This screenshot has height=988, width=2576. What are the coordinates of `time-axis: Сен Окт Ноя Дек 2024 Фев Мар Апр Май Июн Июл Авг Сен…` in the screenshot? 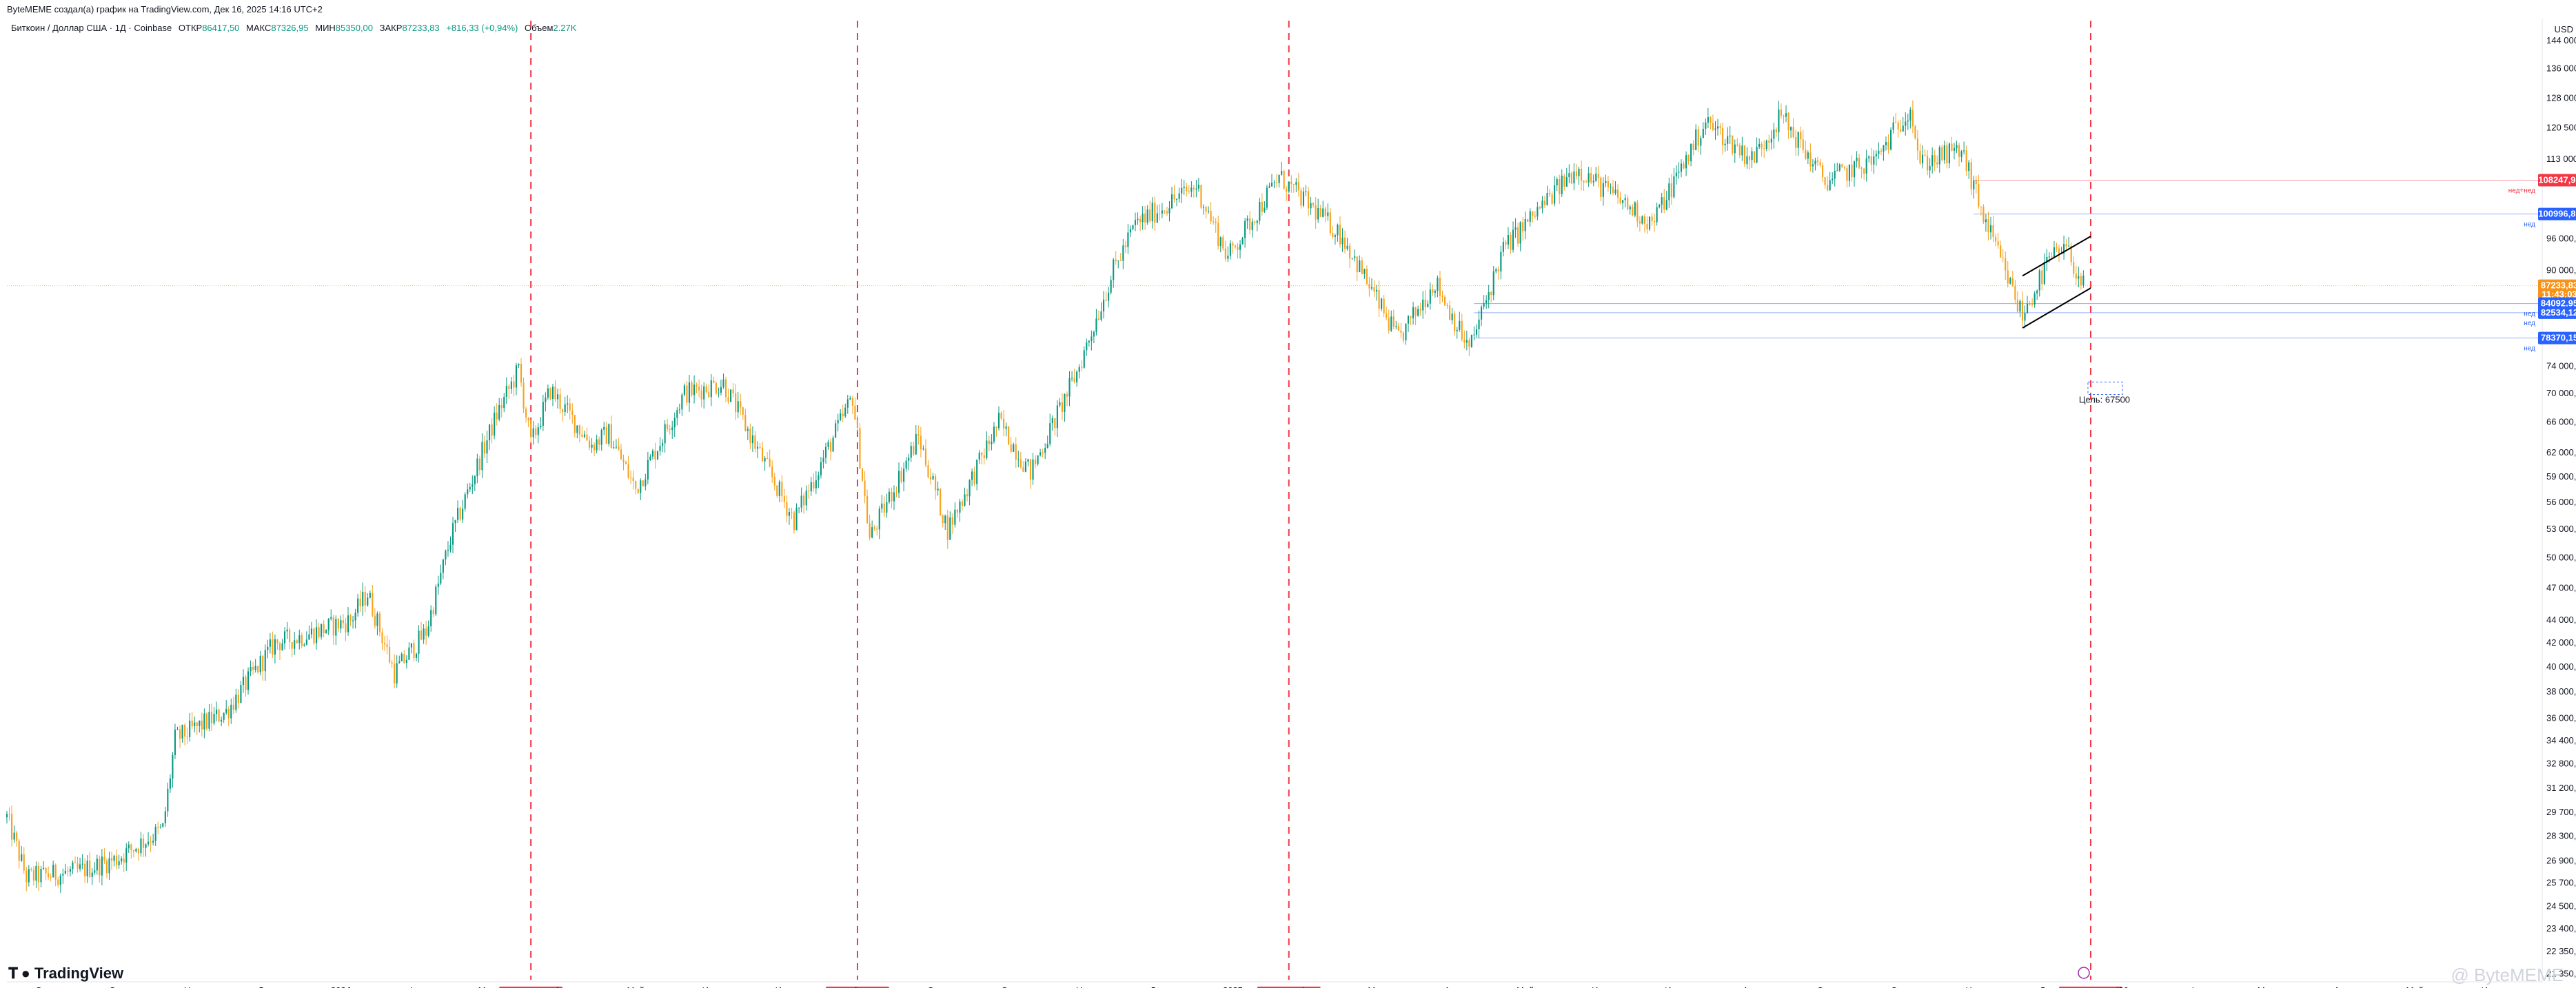 It's located at (1274, 984).